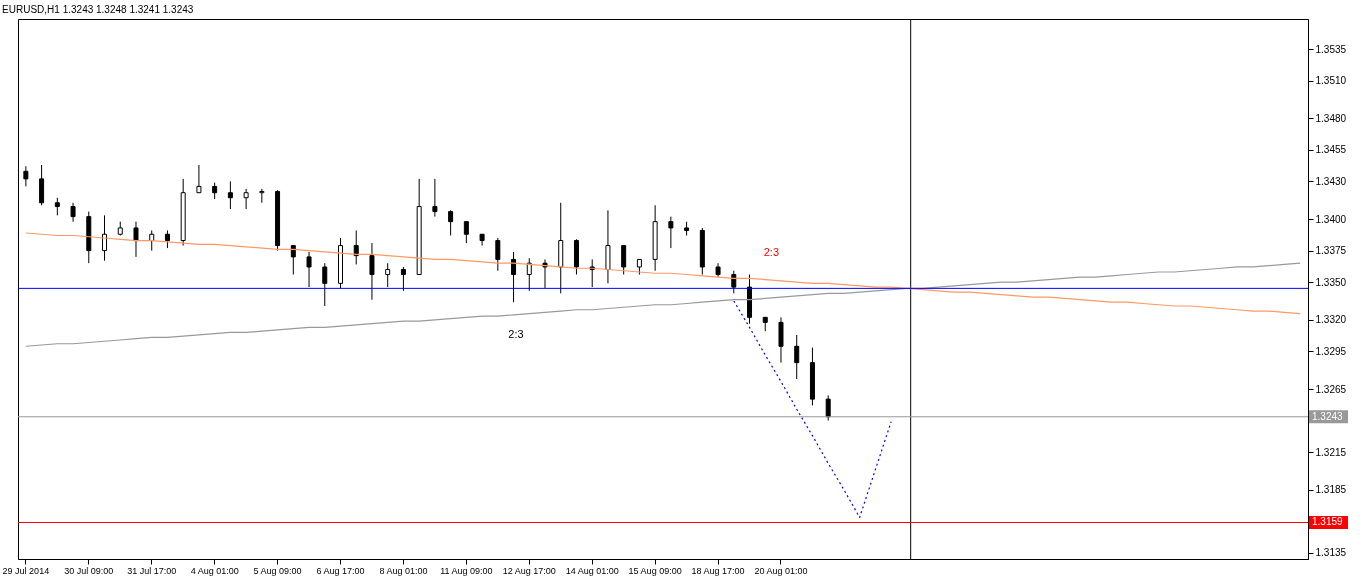  Describe the element at coordinates (340, 570) in the screenshot. I see `x-tick-label: 6 Aug 17:00` at that location.